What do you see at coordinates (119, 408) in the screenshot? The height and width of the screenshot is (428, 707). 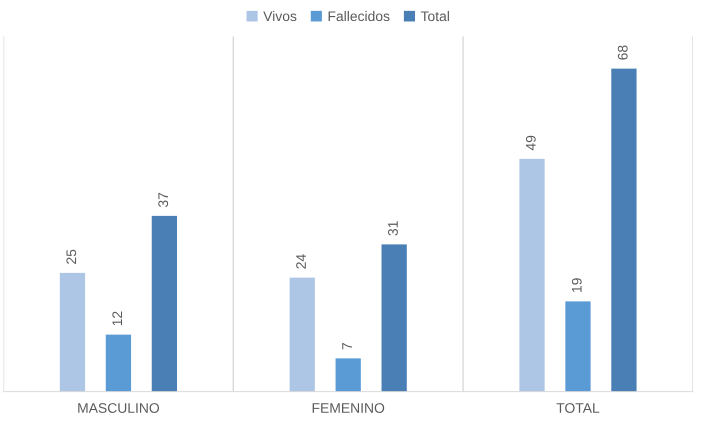 I see `x-tick-label: MASCULINO` at bounding box center [119, 408].